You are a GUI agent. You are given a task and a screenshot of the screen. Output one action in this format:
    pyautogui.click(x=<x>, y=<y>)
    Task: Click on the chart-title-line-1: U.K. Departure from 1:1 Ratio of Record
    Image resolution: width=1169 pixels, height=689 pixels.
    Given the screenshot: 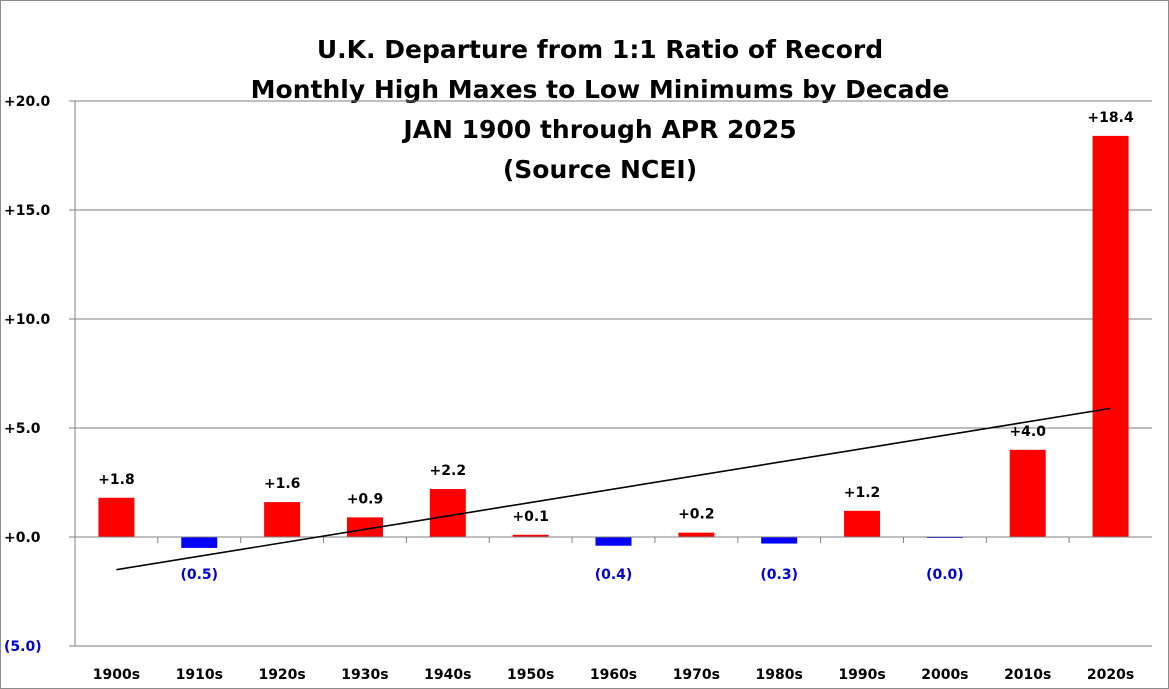 What is the action you would take?
    pyautogui.click(x=600, y=49)
    